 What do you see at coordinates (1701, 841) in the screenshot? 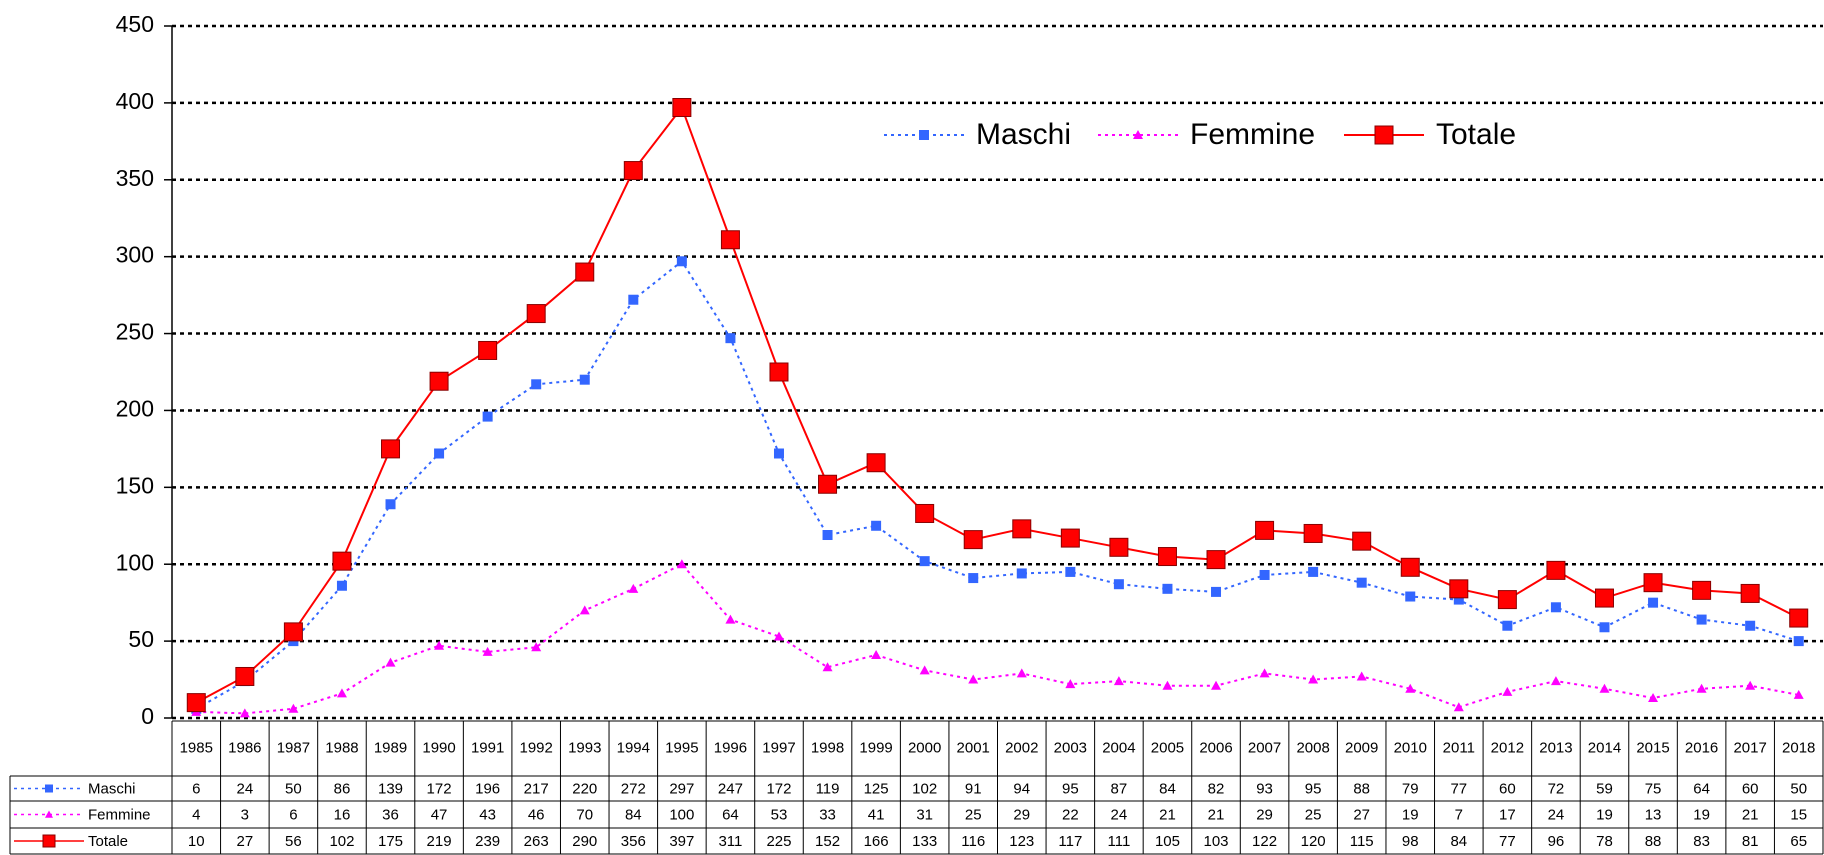
I see `table-cell: 83` at bounding box center [1701, 841].